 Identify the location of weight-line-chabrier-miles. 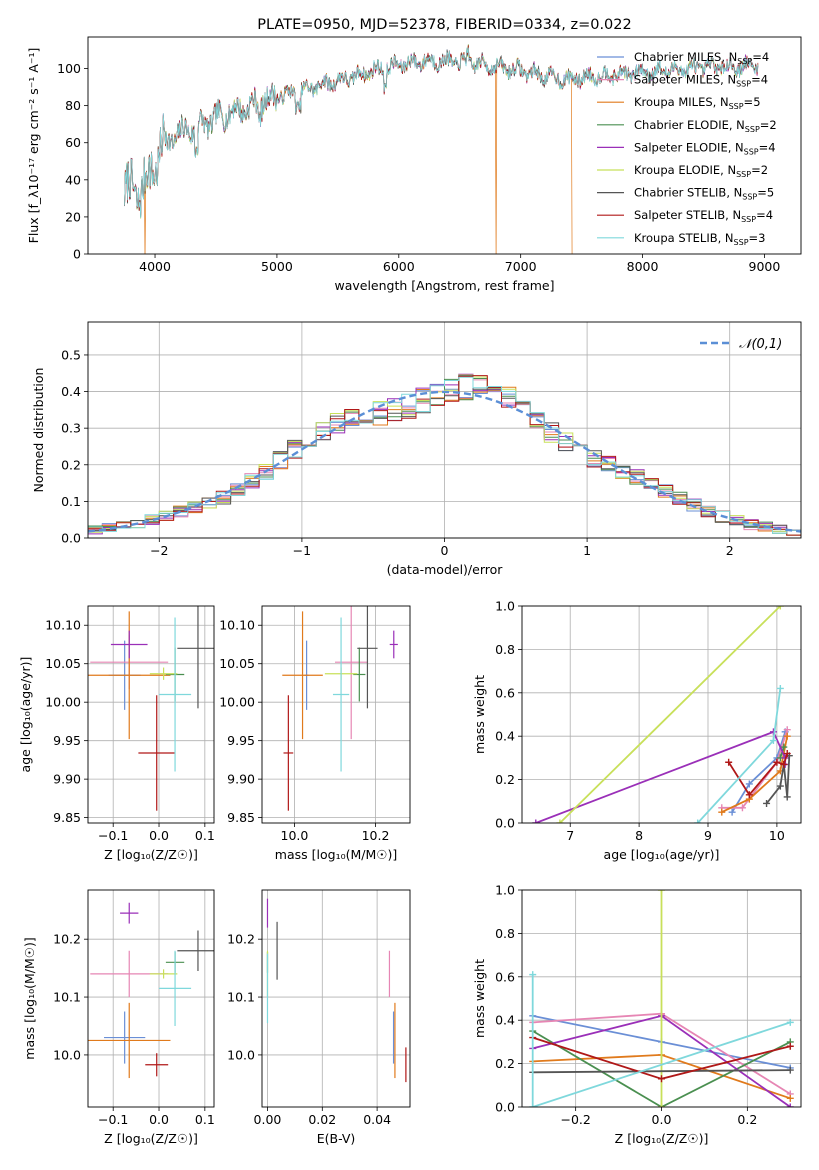
(759, 772).